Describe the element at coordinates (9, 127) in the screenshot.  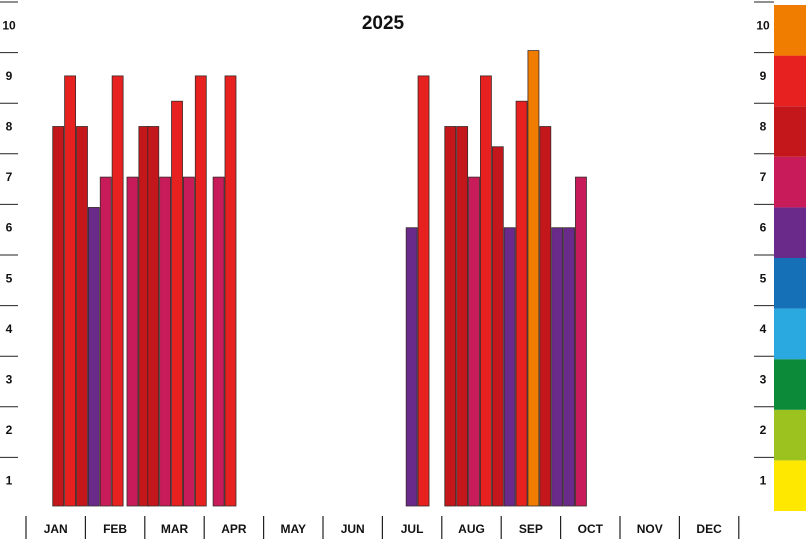
I see `y-tick-label-left: 8` at that location.